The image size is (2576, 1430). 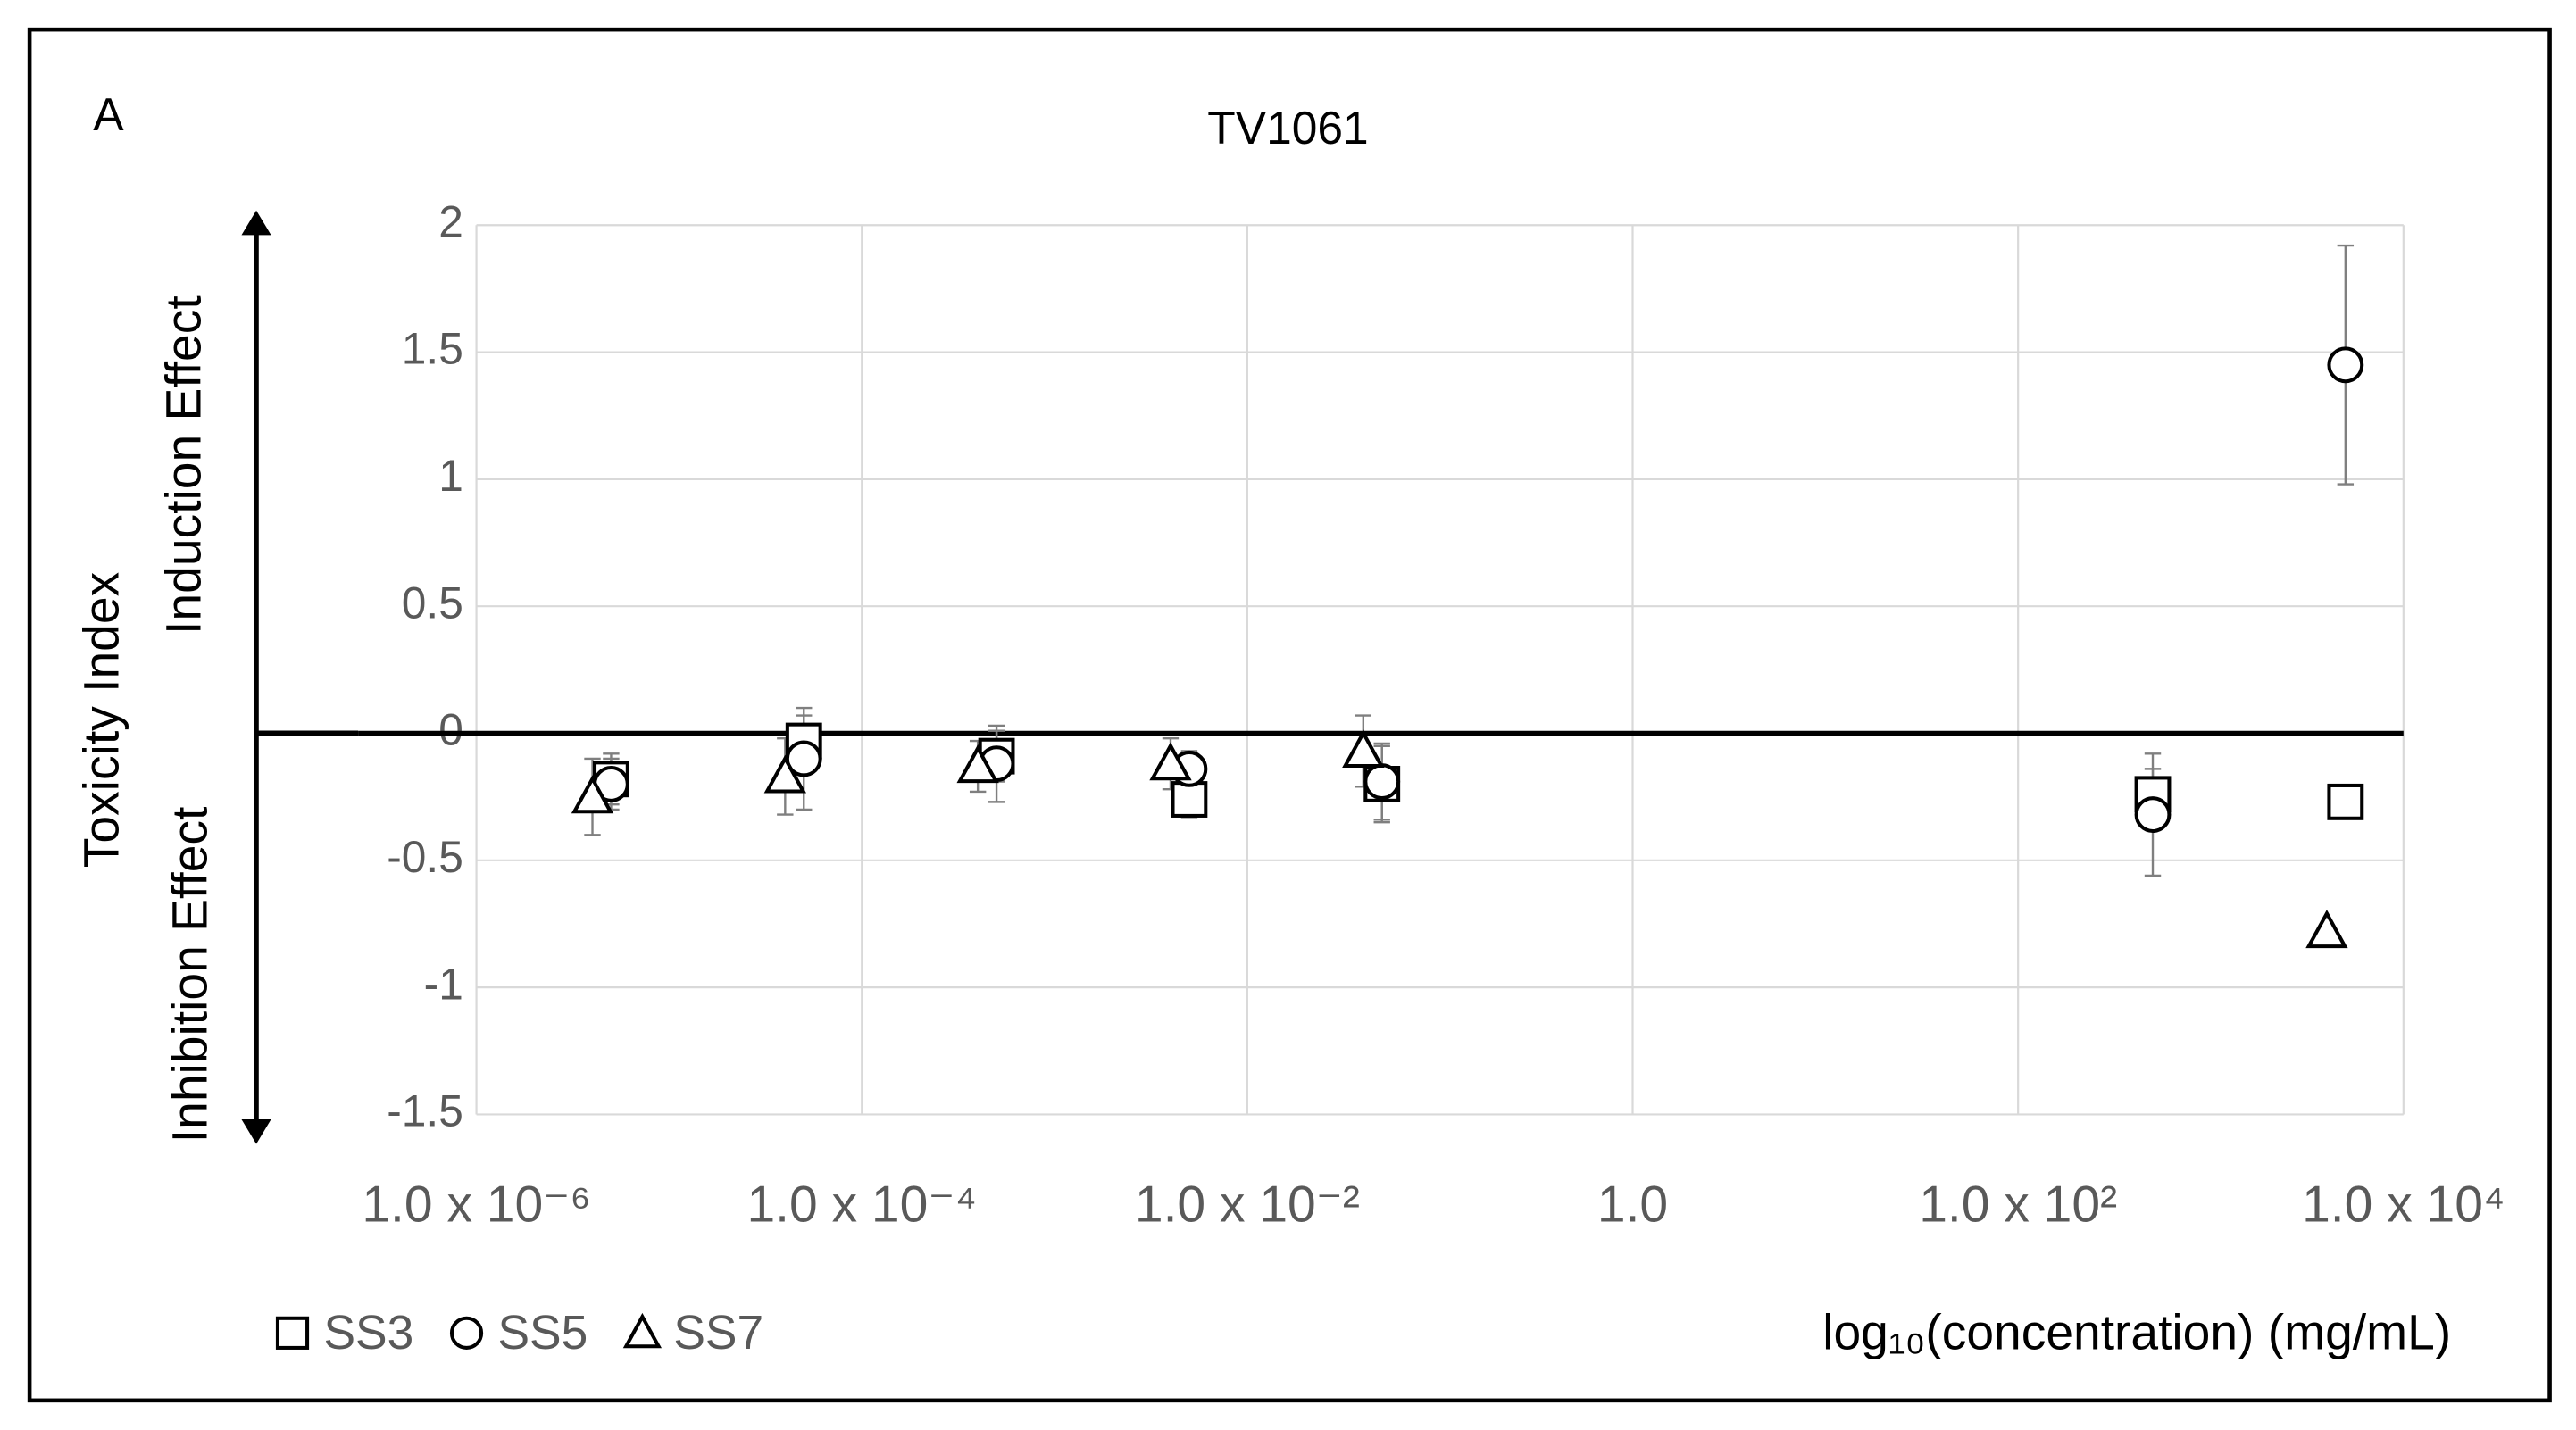 I want to click on legend-label: SS3, so click(x=368, y=1333).